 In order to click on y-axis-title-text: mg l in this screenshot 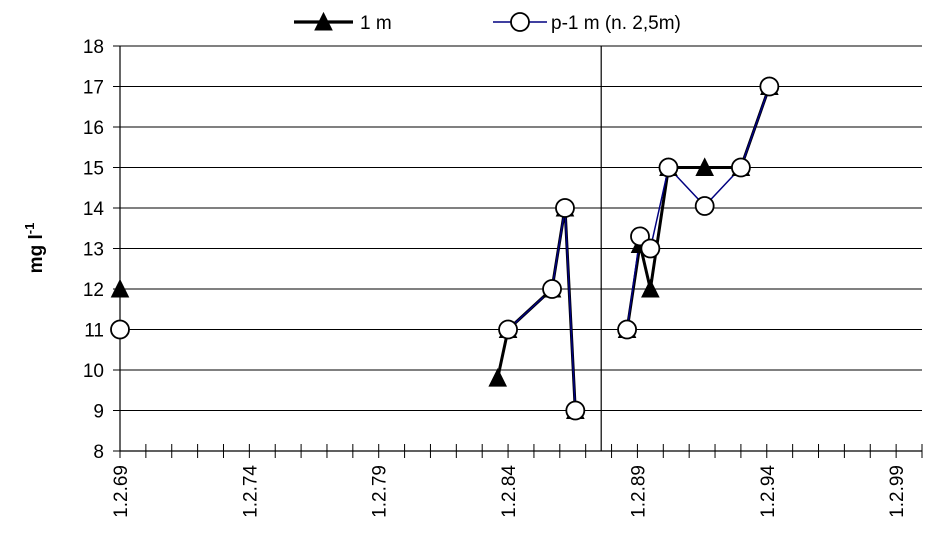, I will do `click(36, 253)`.